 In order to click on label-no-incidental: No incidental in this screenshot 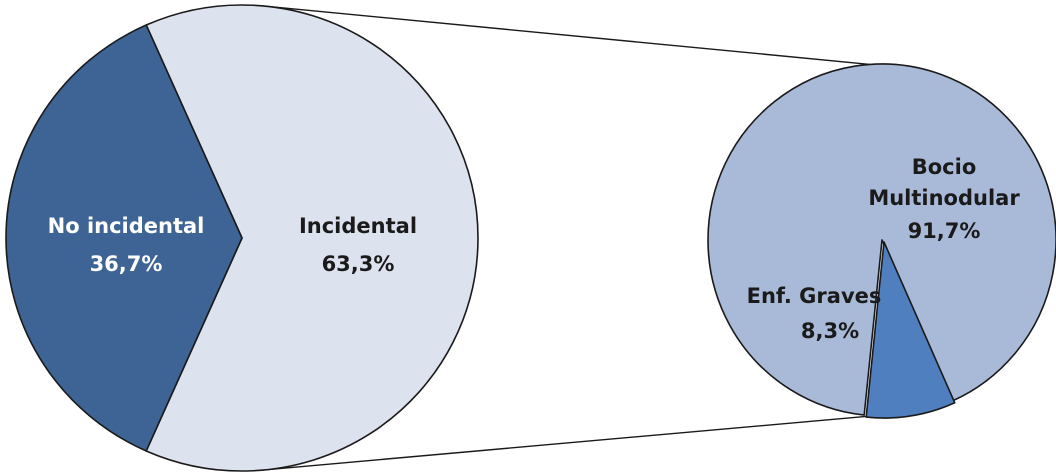, I will do `click(126, 226)`.